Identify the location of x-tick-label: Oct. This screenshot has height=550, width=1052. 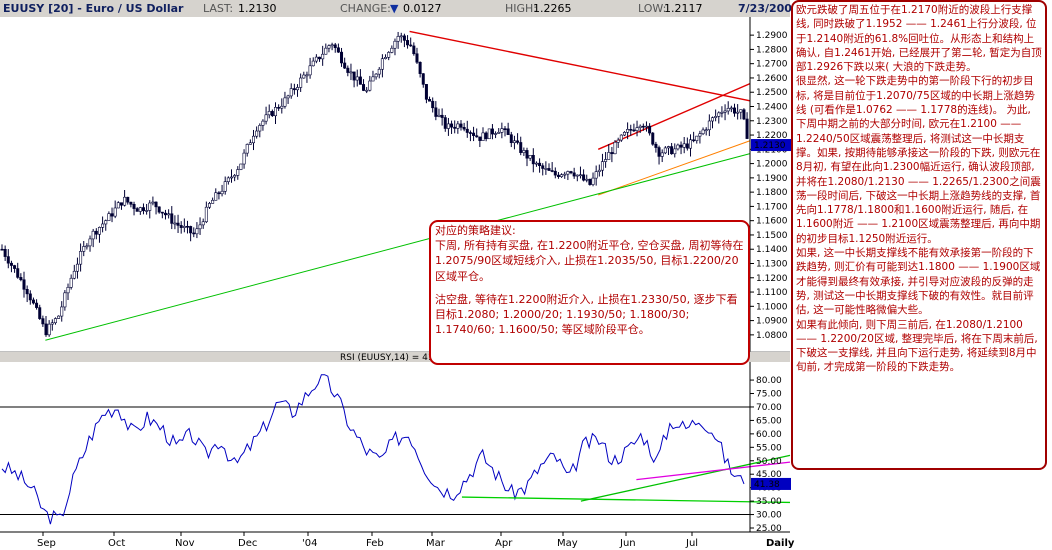
(116, 543).